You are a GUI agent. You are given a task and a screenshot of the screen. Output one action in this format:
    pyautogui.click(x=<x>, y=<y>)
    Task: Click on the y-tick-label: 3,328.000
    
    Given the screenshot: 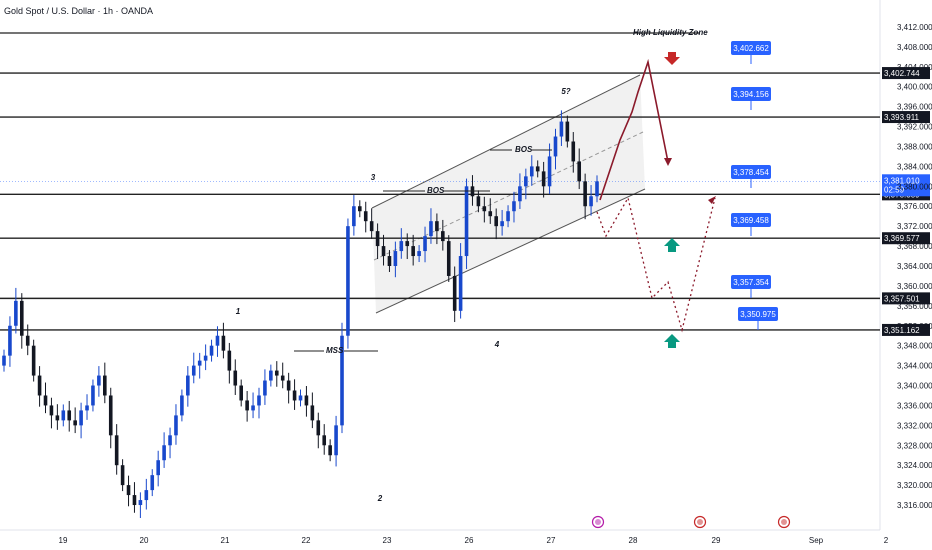 What is the action you would take?
    pyautogui.click(x=914, y=445)
    